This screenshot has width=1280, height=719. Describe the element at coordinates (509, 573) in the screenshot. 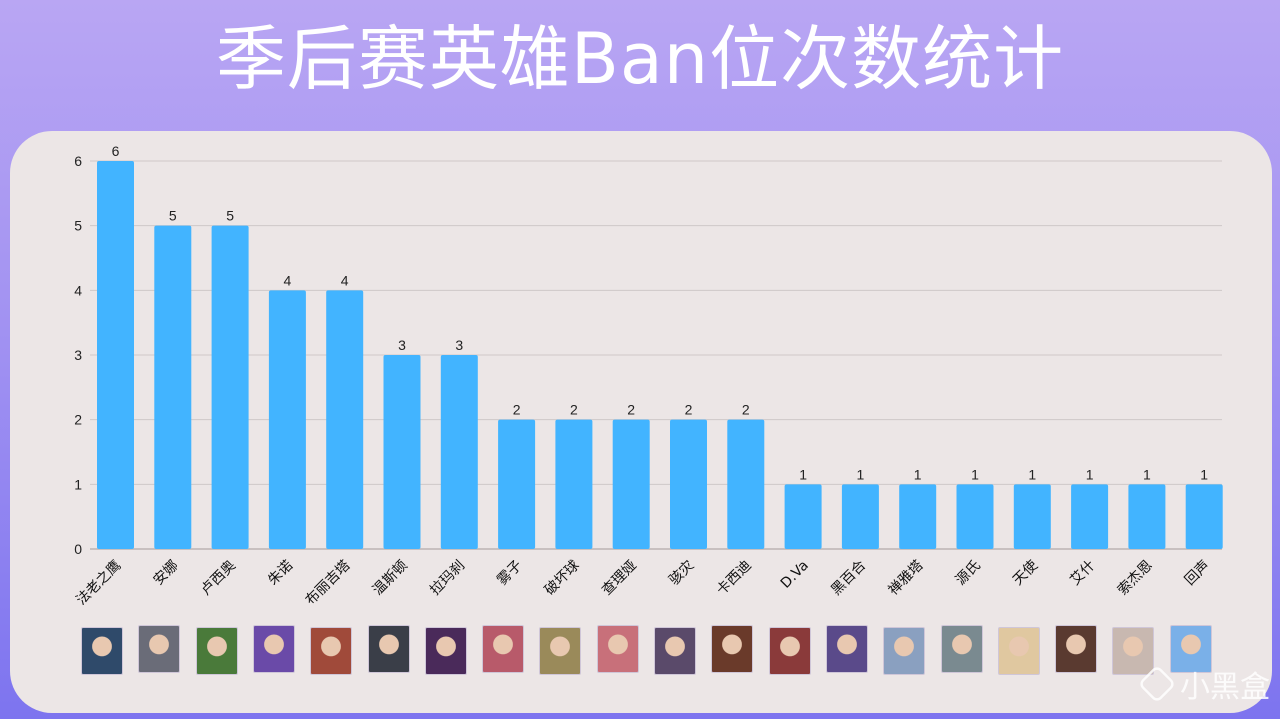

I see `x-tick-label: 雾子` at that location.